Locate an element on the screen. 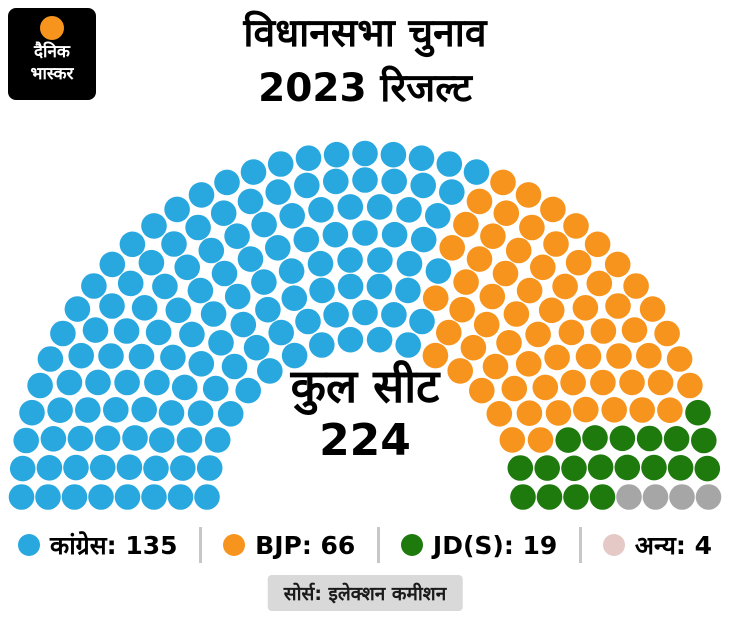  legend-label: कांग्रेस: 135 is located at coordinates (114, 545).